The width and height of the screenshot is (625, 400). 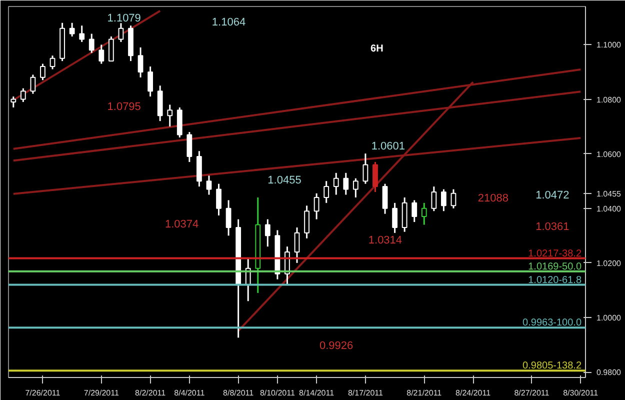 What do you see at coordinates (229, 22) in the screenshot?
I see `annotation: 1.1064` at bounding box center [229, 22].